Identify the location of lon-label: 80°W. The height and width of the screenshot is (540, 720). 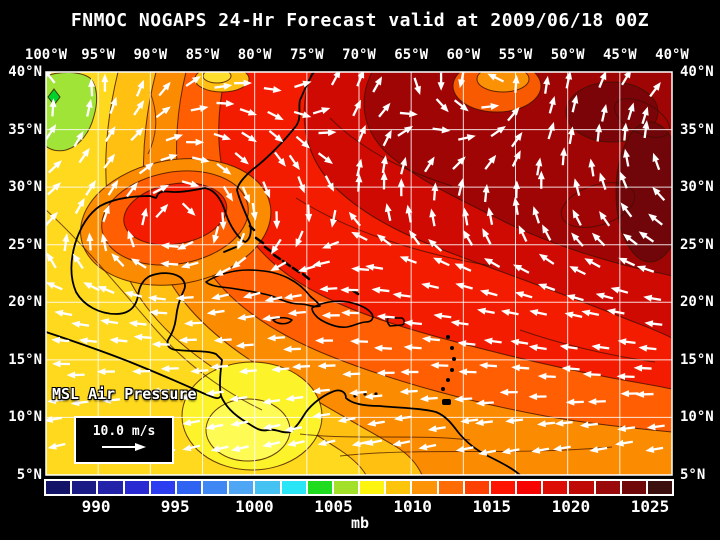
(254, 55).